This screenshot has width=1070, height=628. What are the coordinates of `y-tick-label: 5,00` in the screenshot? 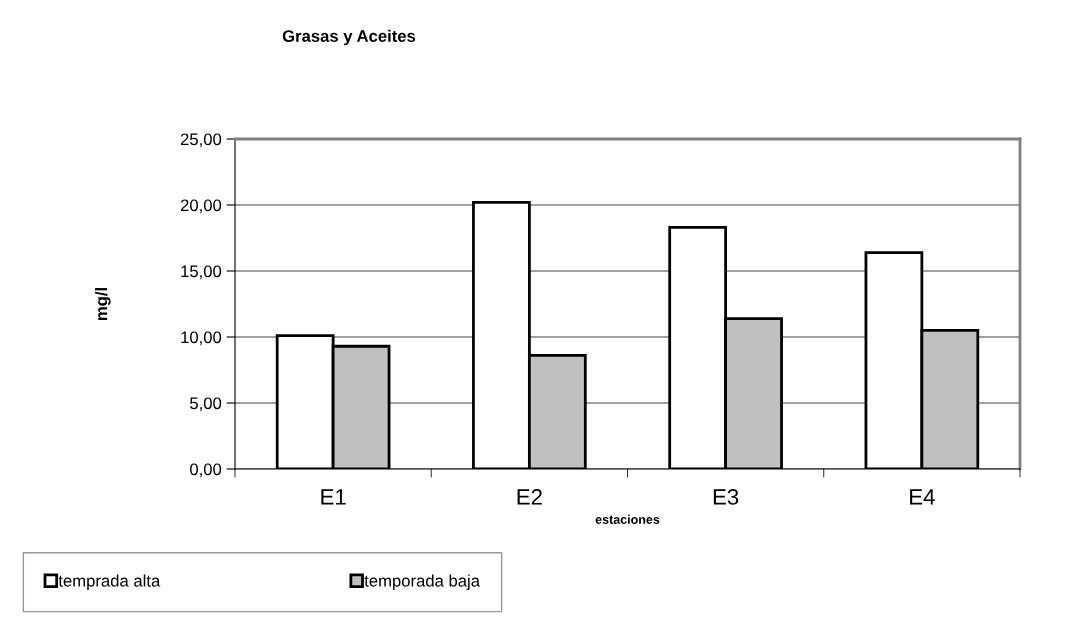 It's located at (206, 404).